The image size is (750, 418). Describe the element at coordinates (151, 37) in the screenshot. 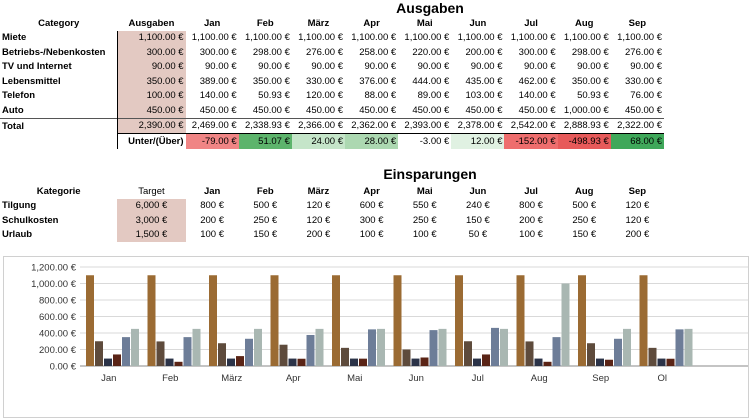

I see `expense-budget-cell: 1,100.00 €` at that location.